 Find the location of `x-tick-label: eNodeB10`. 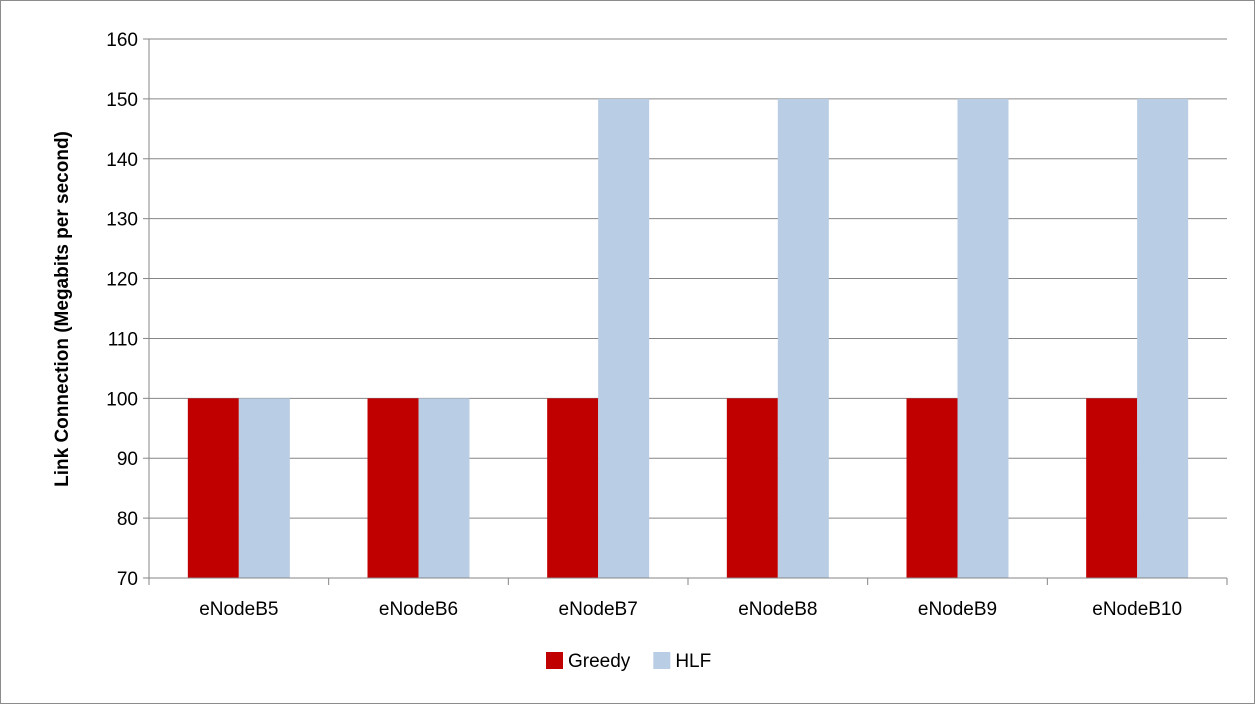

x-tick-label: eNodeB10 is located at coordinates (1137, 609).